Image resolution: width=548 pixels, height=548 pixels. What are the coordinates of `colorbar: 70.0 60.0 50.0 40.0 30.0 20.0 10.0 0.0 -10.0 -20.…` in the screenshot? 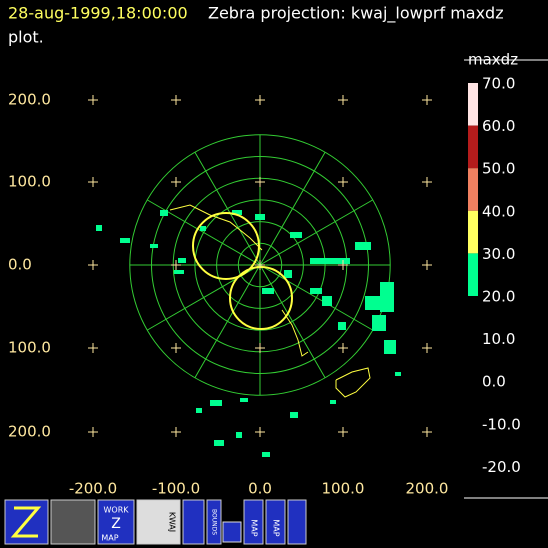 It's located at (494, 275).